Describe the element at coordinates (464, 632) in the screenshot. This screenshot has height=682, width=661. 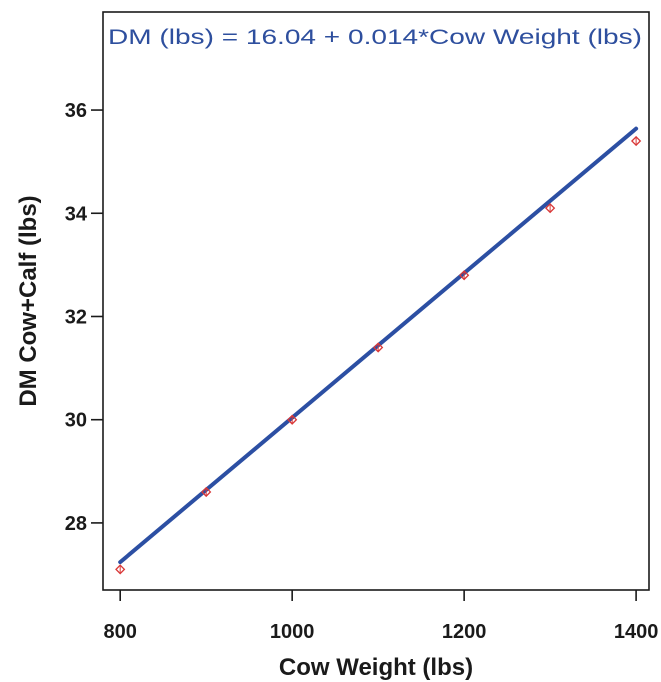
I see `x-tick-label: 1200` at that location.